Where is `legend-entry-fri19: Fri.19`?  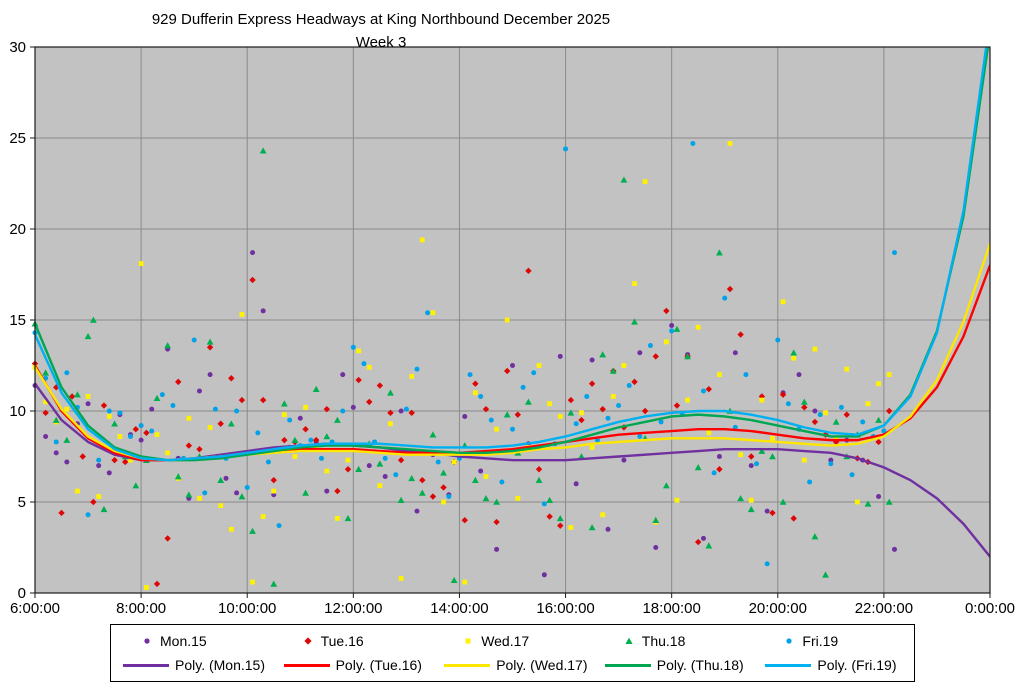 legend-entry-fri19: Fri.19 is located at coordinates (833, 641).